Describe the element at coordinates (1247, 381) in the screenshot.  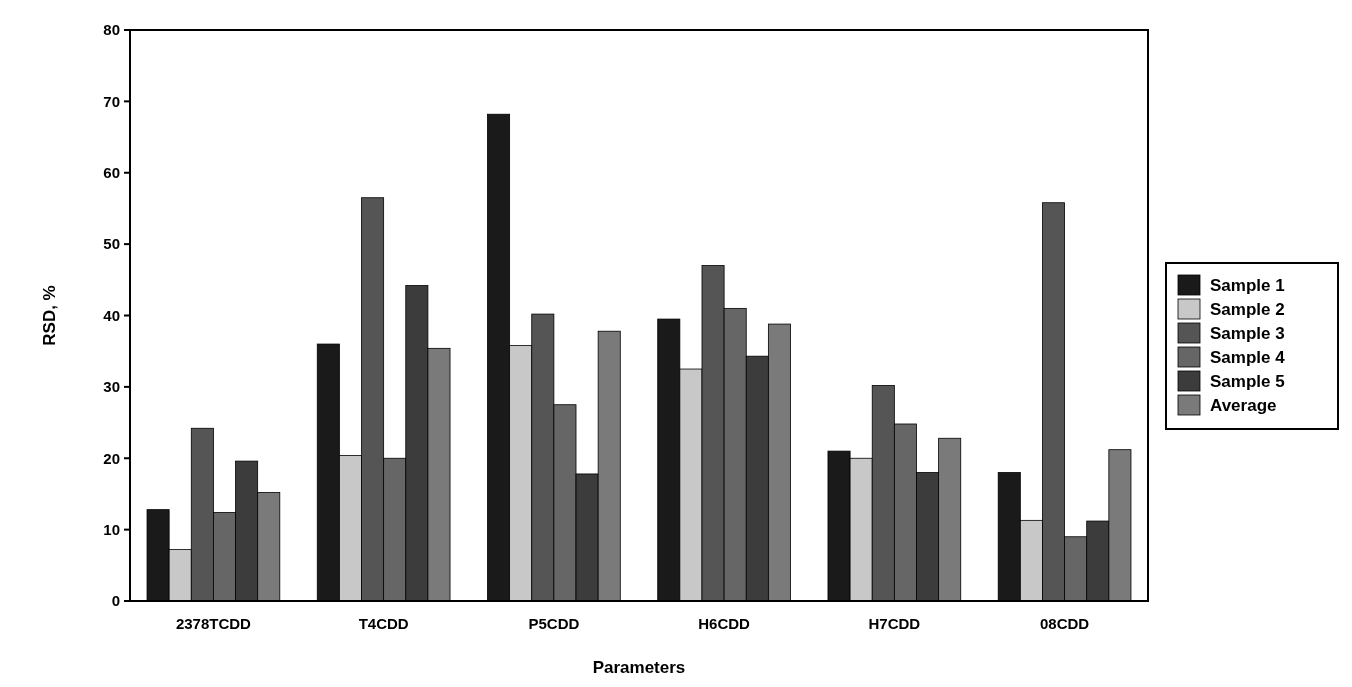
I see `legend-label: Sample 5` at that location.